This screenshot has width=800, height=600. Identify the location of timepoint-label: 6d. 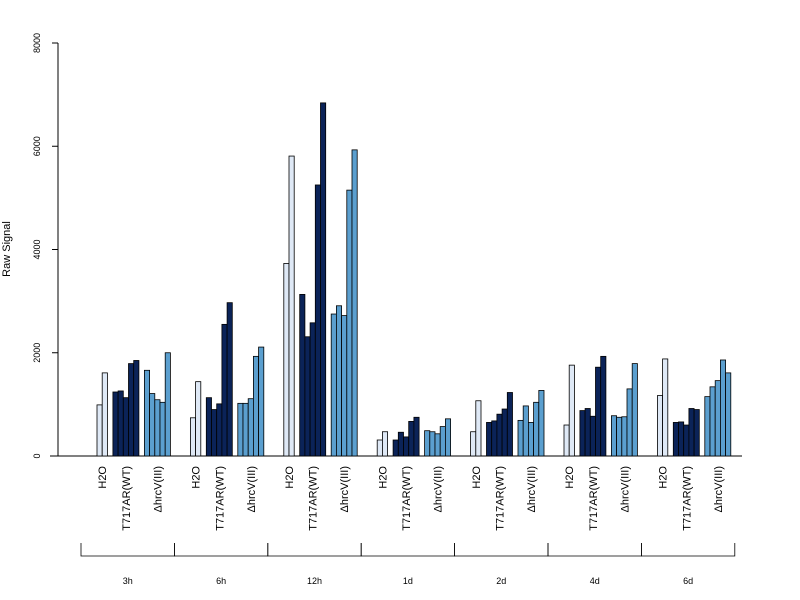
(688, 581).